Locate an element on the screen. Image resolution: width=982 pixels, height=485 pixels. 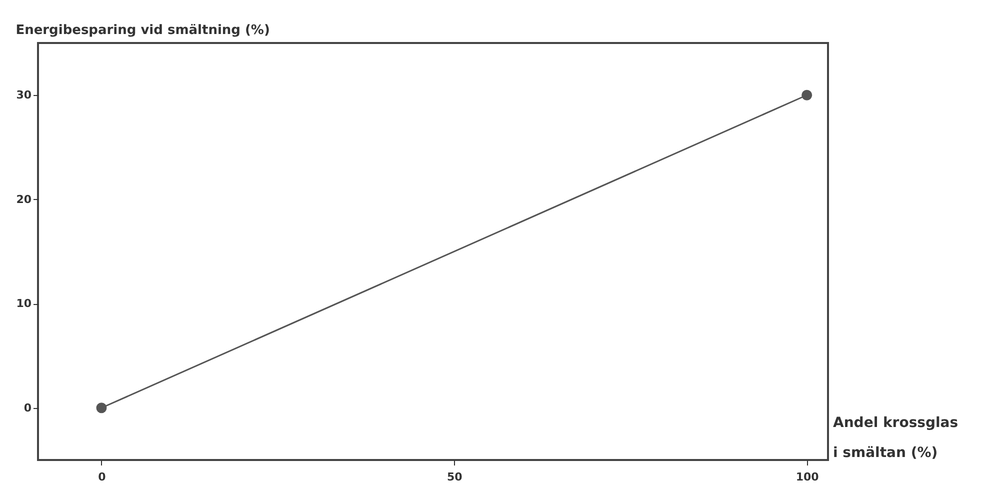
y-tick-label: 20 is located at coordinates (24, 199).